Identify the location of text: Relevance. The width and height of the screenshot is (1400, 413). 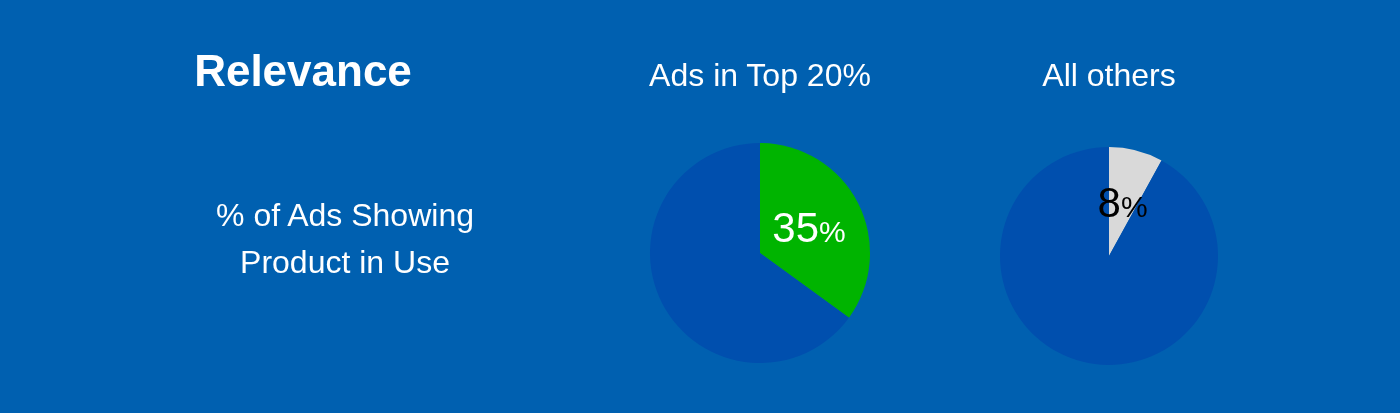
(303, 70).